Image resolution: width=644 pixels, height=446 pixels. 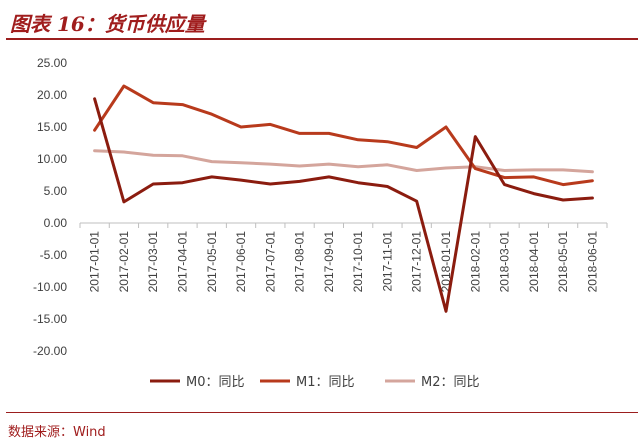 I want to click on x-tick-label: 2017-02-01, so click(x=124, y=262).